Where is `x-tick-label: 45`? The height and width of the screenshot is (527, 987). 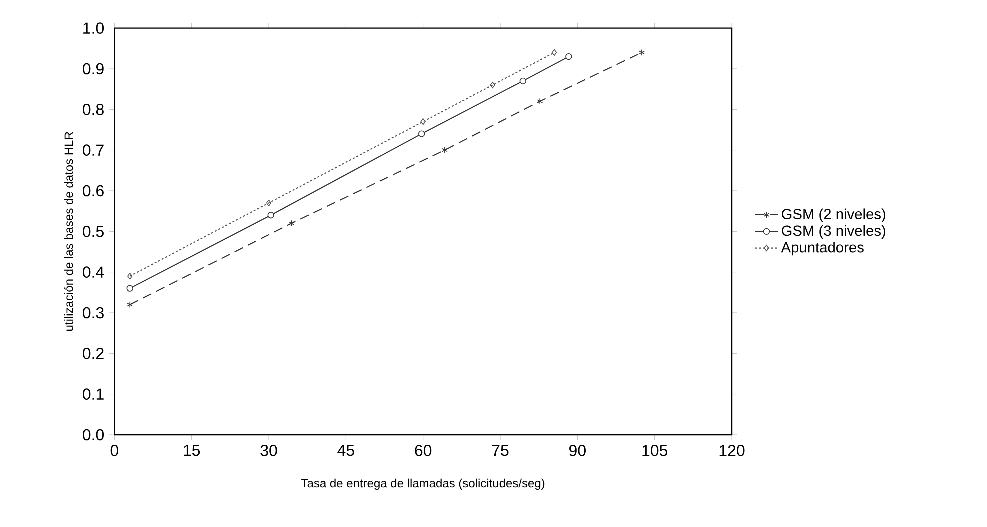
x-tick-label: 45 is located at coordinates (346, 450).